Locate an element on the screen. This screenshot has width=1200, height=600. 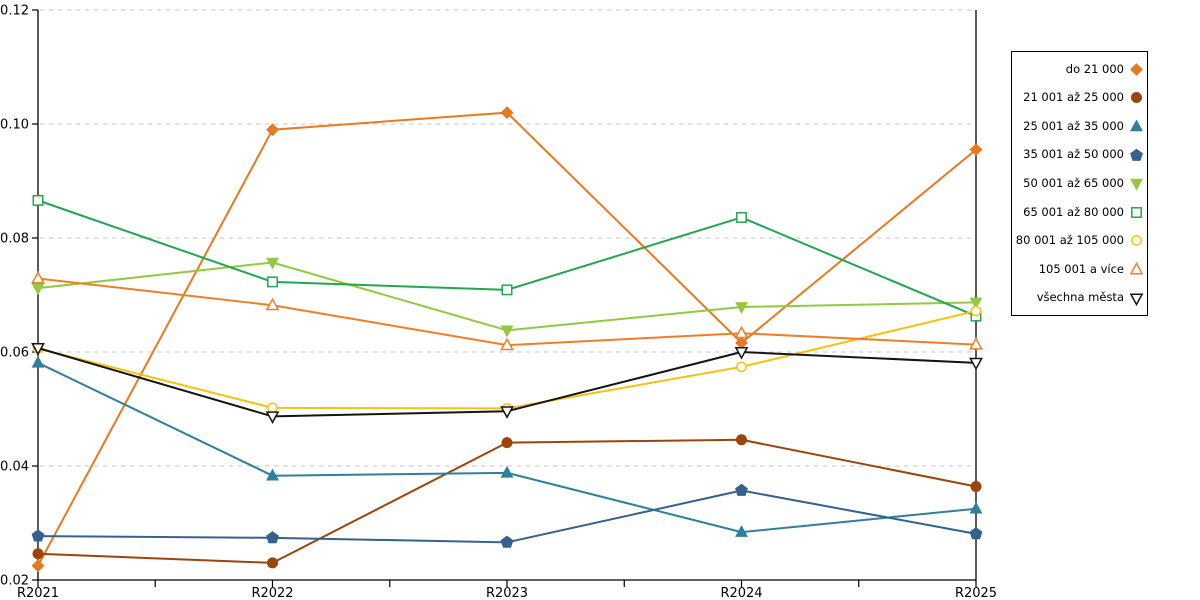
x-tick-label: R2022 is located at coordinates (272, 593).